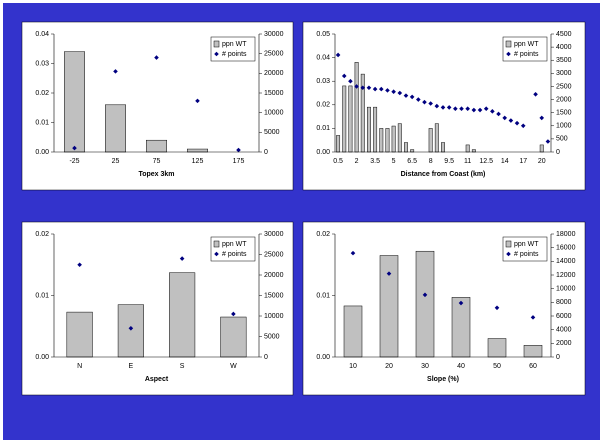 The image size is (605, 445). I want to click on x-tick-label: 175, so click(239, 161).